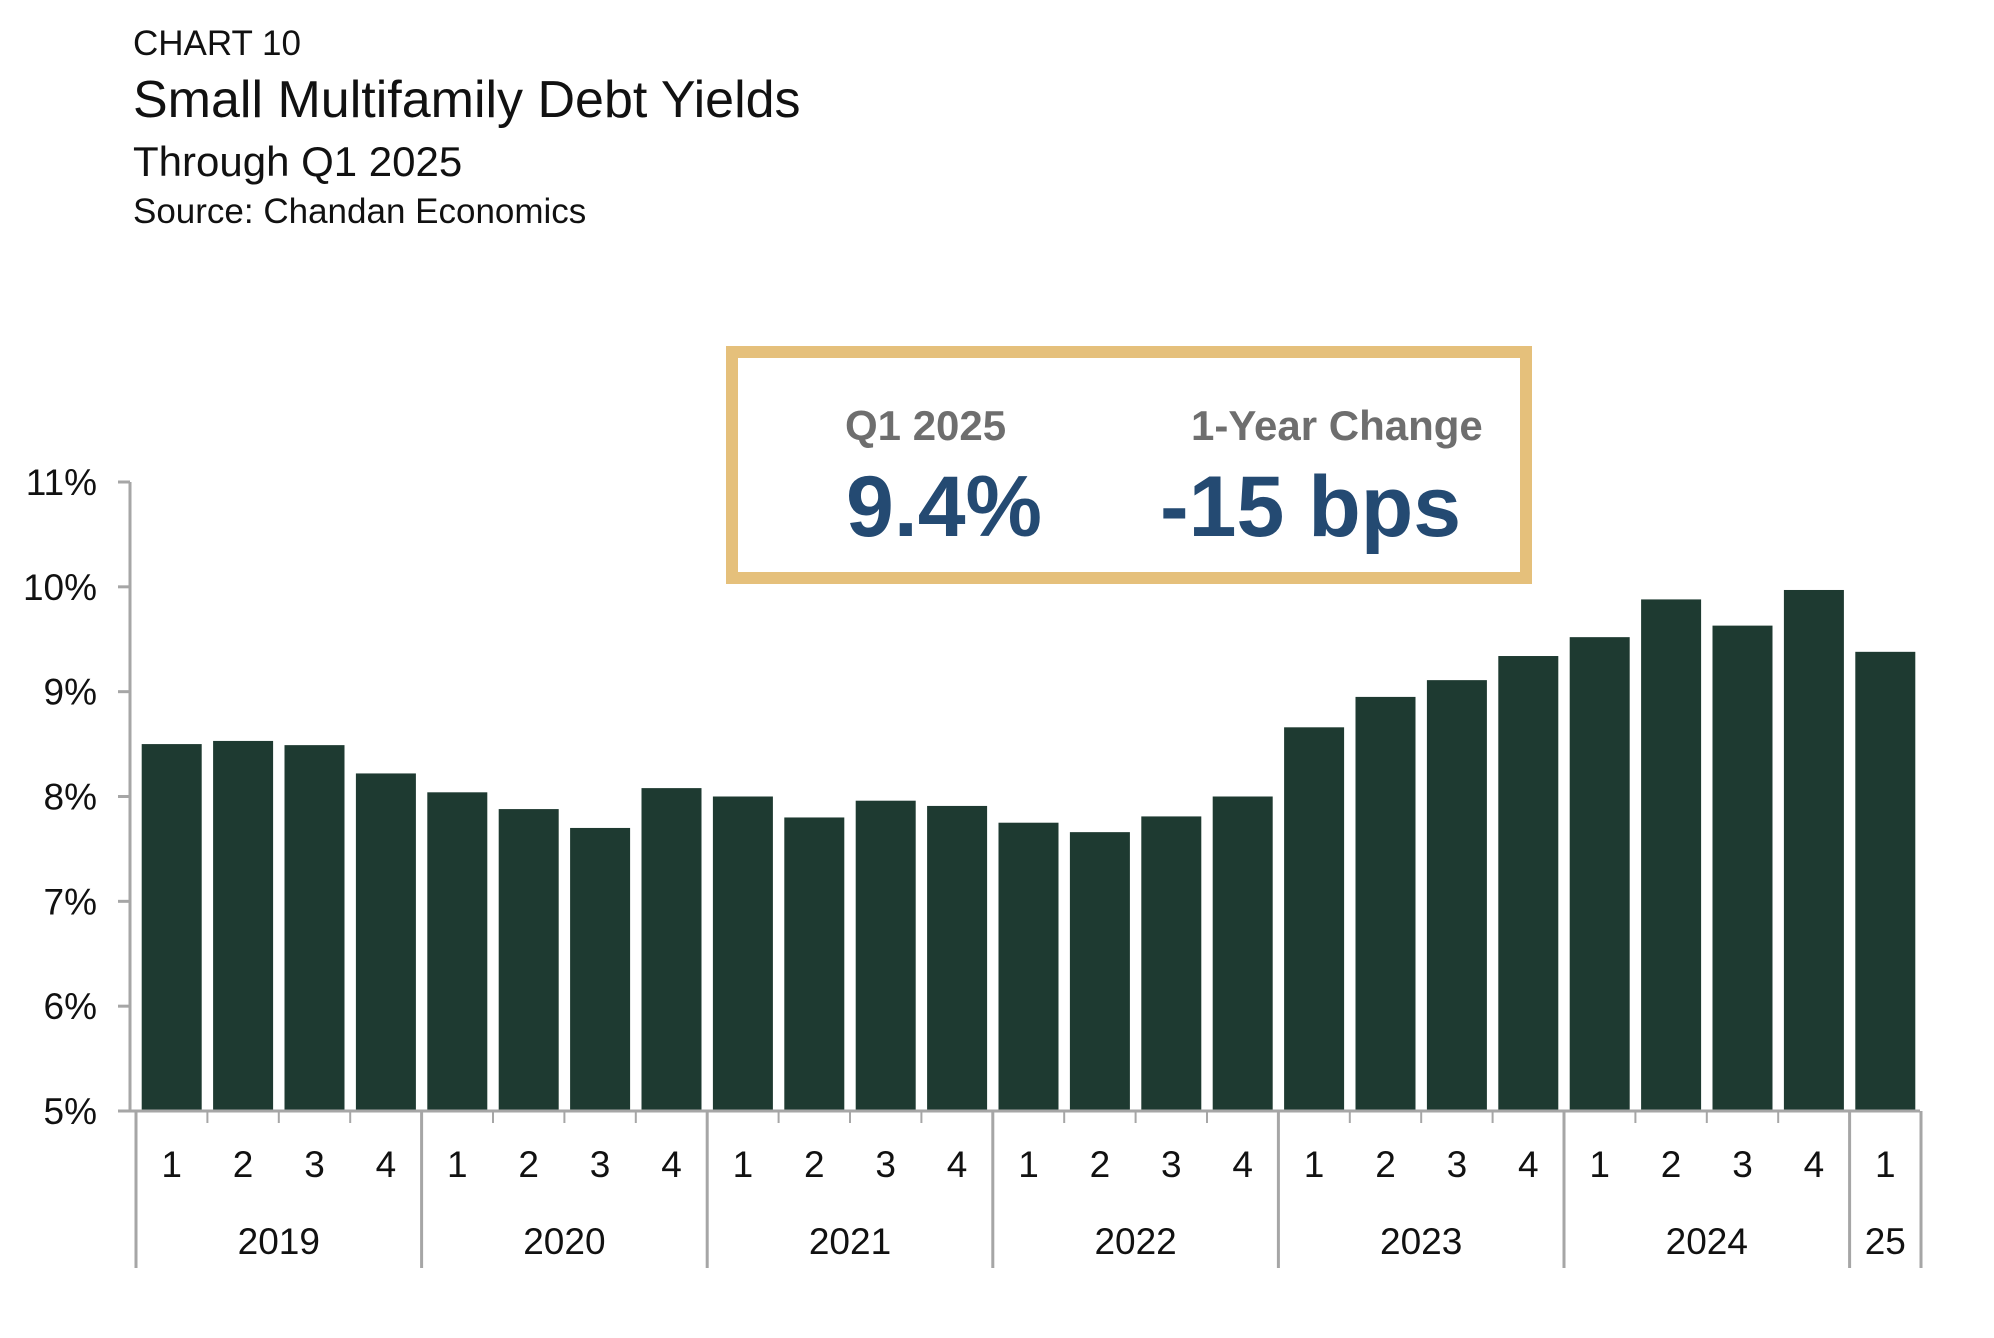  What do you see at coordinates (360, 211) in the screenshot?
I see `chart-source: Source: Chandan Economics` at bounding box center [360, 211].